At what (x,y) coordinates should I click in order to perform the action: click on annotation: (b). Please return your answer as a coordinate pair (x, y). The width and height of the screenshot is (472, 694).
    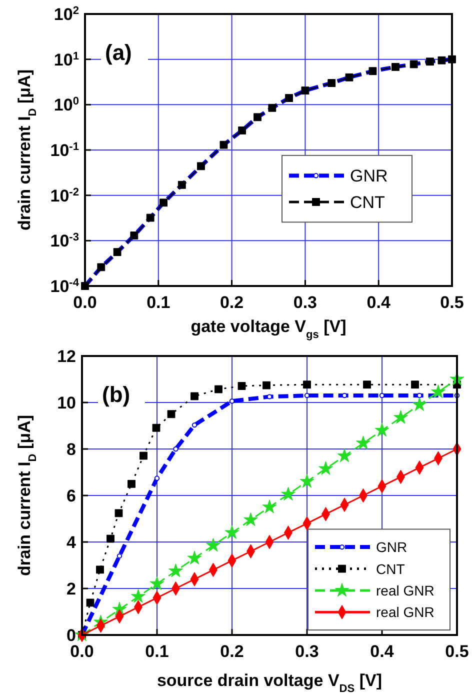
    Looking at the image, I should click on (116, 394).